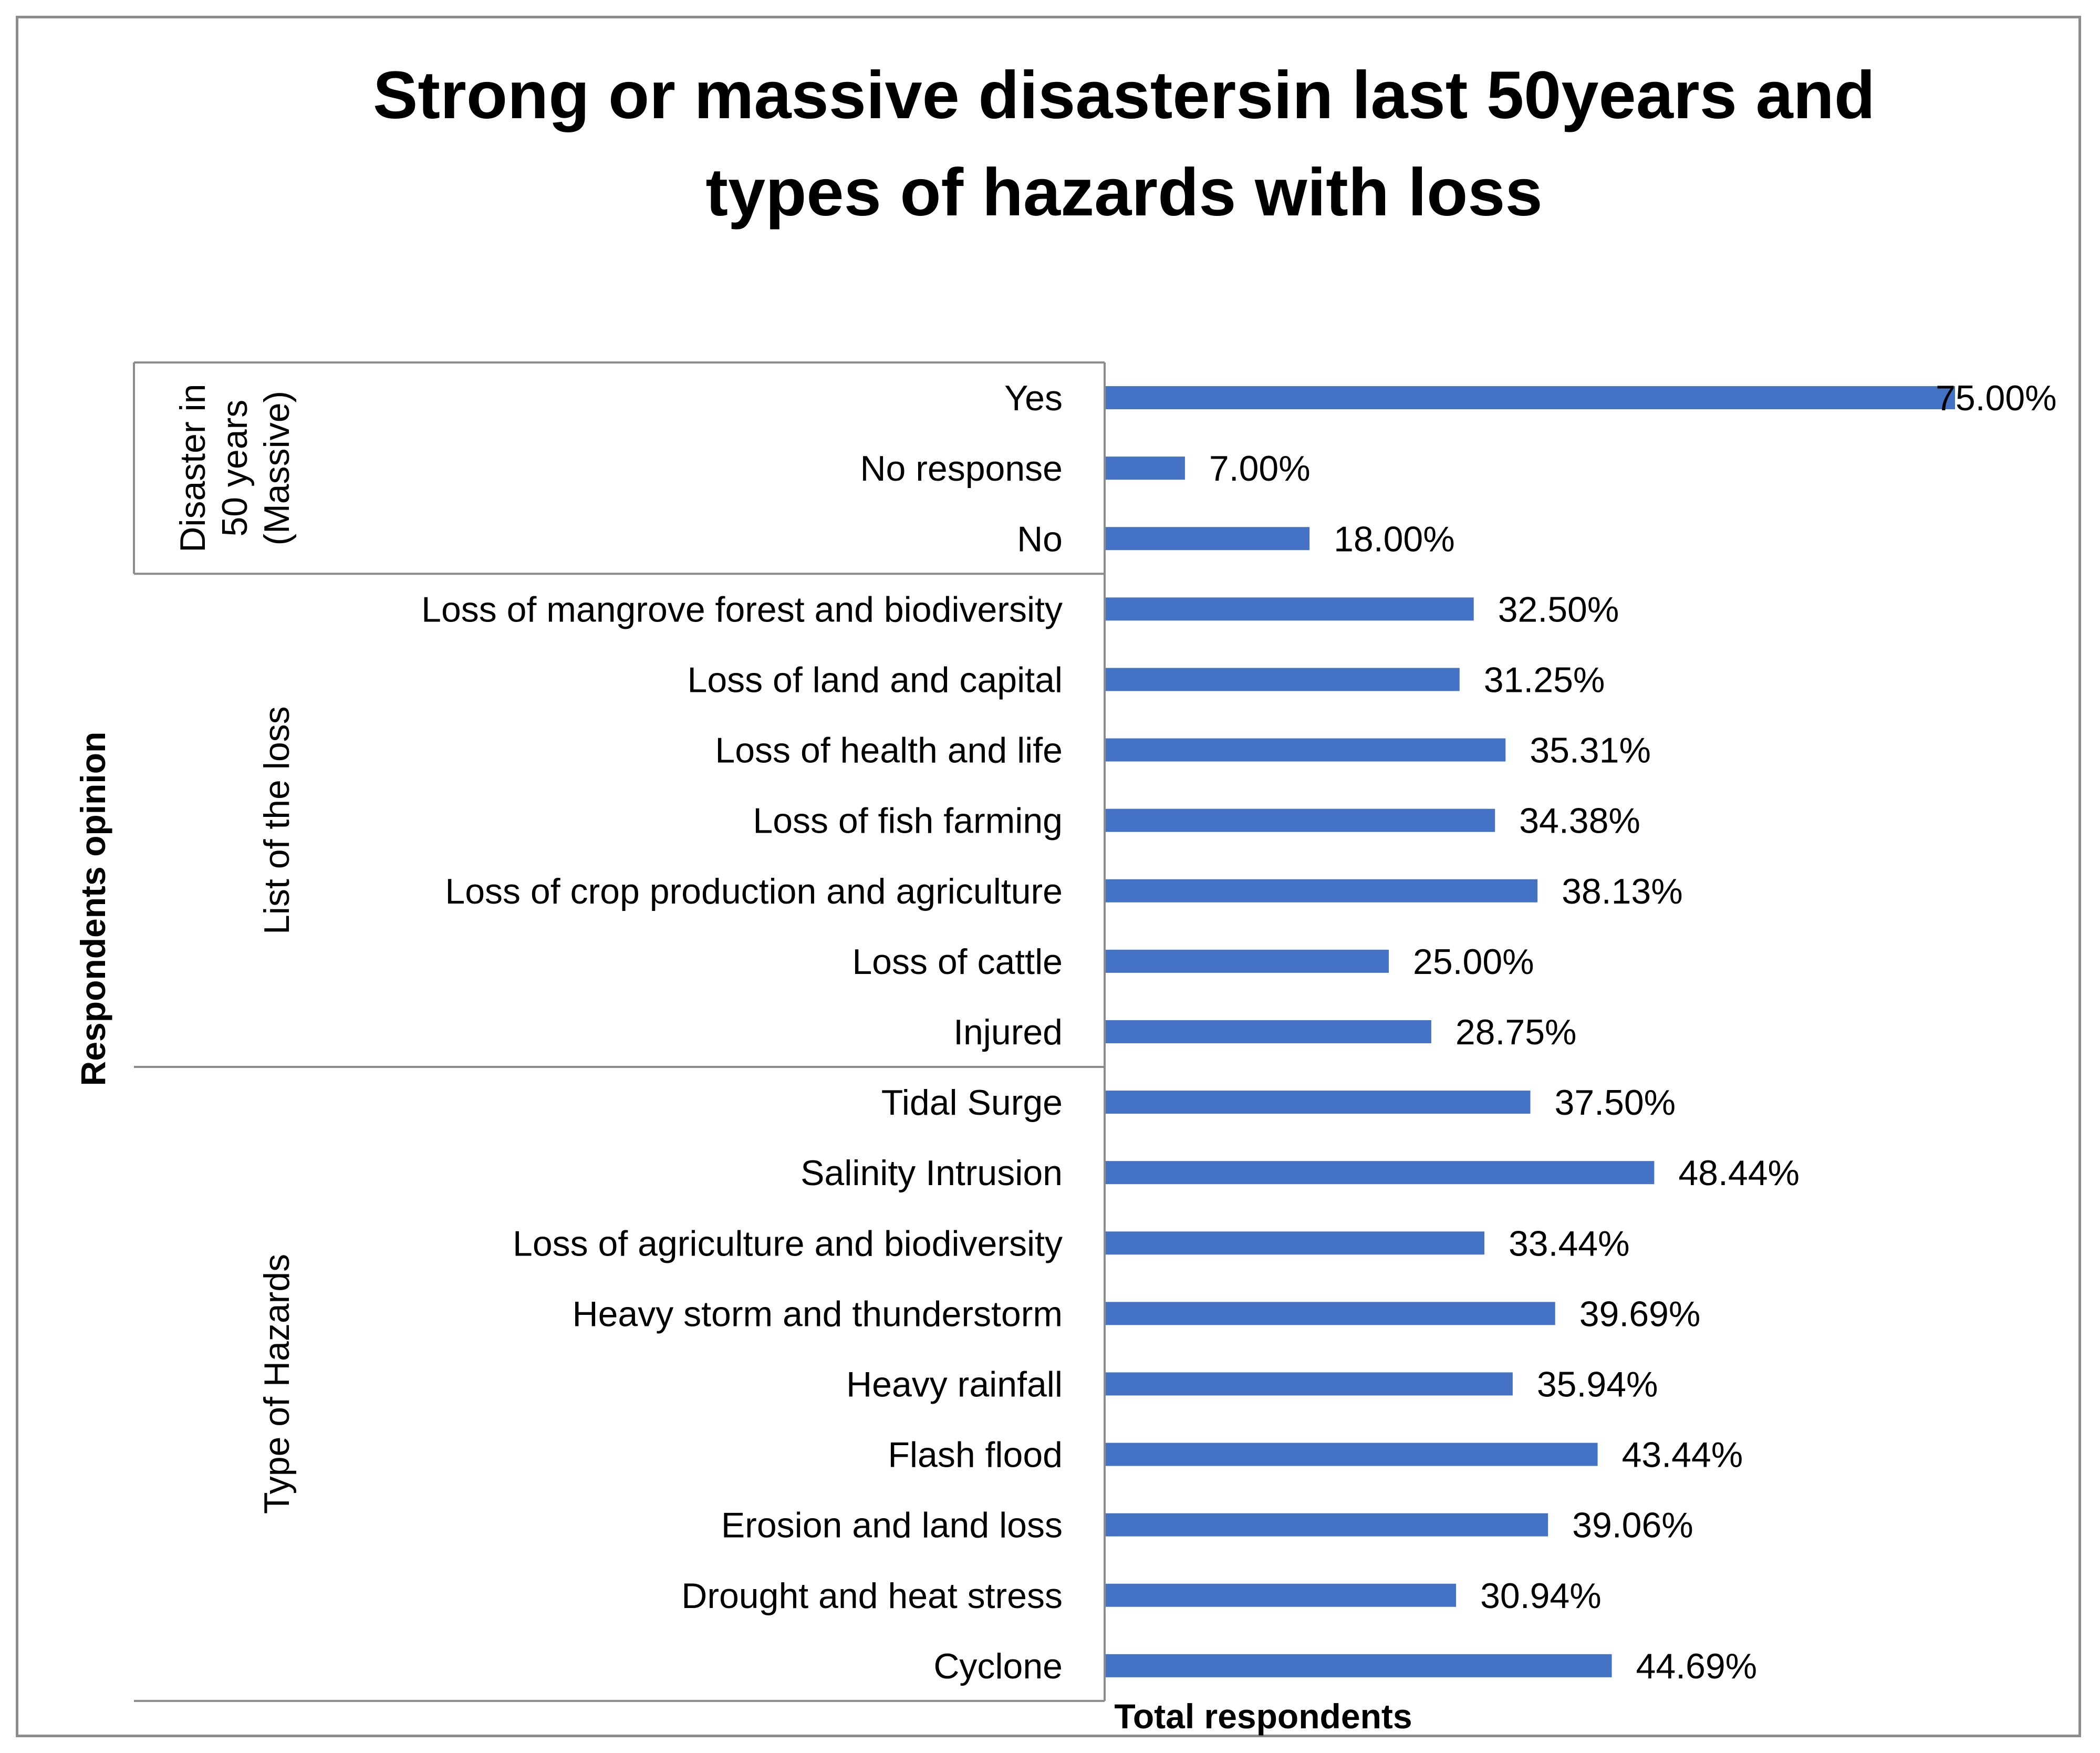 Image resolution: width=2100 pixels, height=1753 pixels. What do you see at coordinates (1569, 1243) in the screenshot?
I see `data-label: 33.44%` at bounding box center [1569, 1243].